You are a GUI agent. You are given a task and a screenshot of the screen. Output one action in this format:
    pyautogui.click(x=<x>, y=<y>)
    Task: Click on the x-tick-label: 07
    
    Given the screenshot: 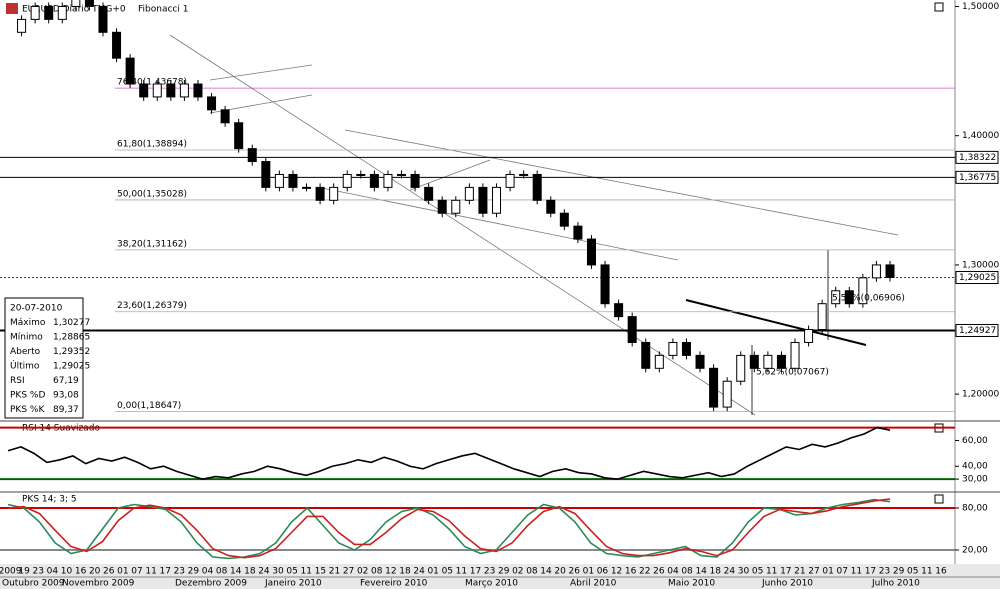 What is the action you would take?
    pyautogui.click(x=841, y=572)
    